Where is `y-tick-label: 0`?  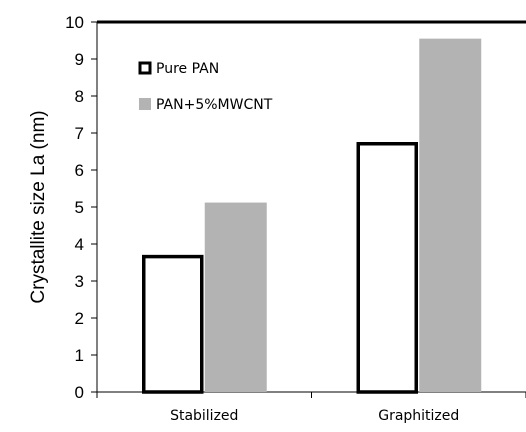
y-tick-label: 0 is located at coordinates (79, 392).